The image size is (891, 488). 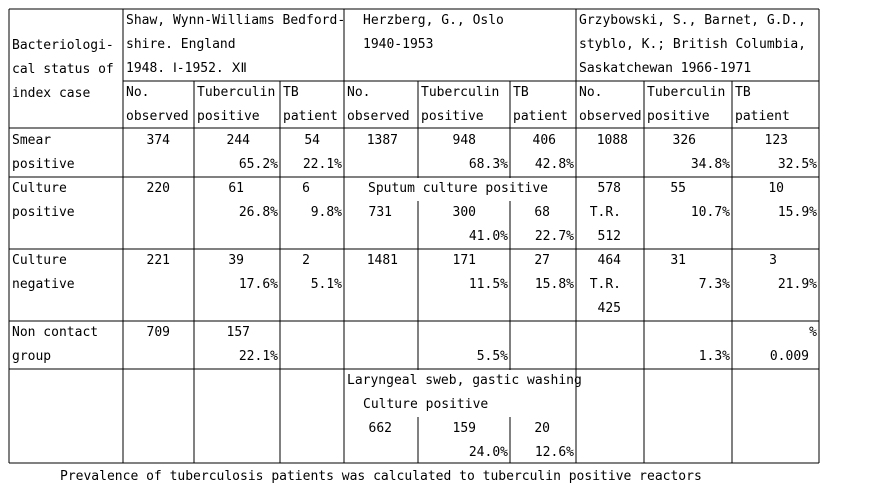 I want to click on cell-culpos-s3-tr-no: 512, so click(x=609, y=236).